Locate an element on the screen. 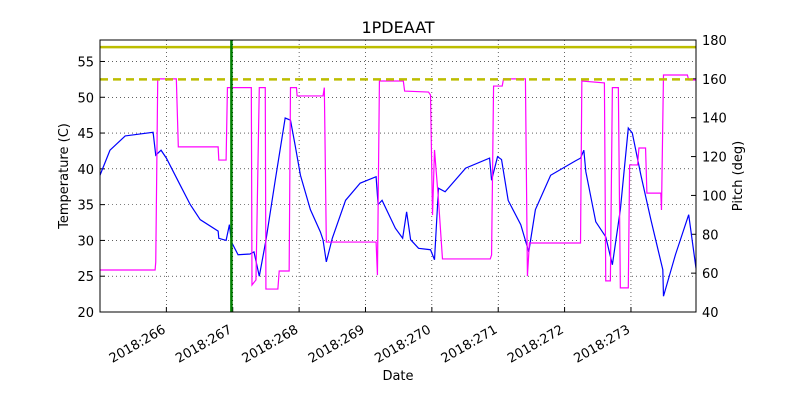 The height and width of the screenshot is (400, 800). y-tick-label: 30 is located at coordinates (85, 241).